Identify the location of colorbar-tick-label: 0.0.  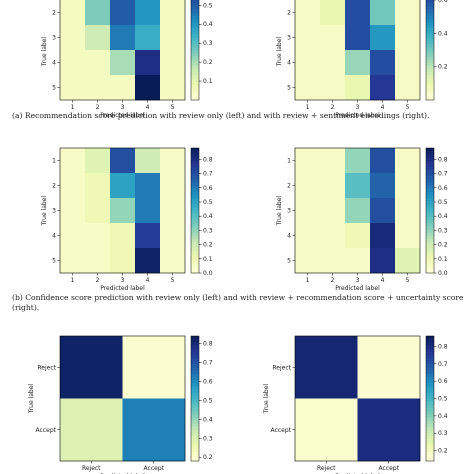
(208, 273).